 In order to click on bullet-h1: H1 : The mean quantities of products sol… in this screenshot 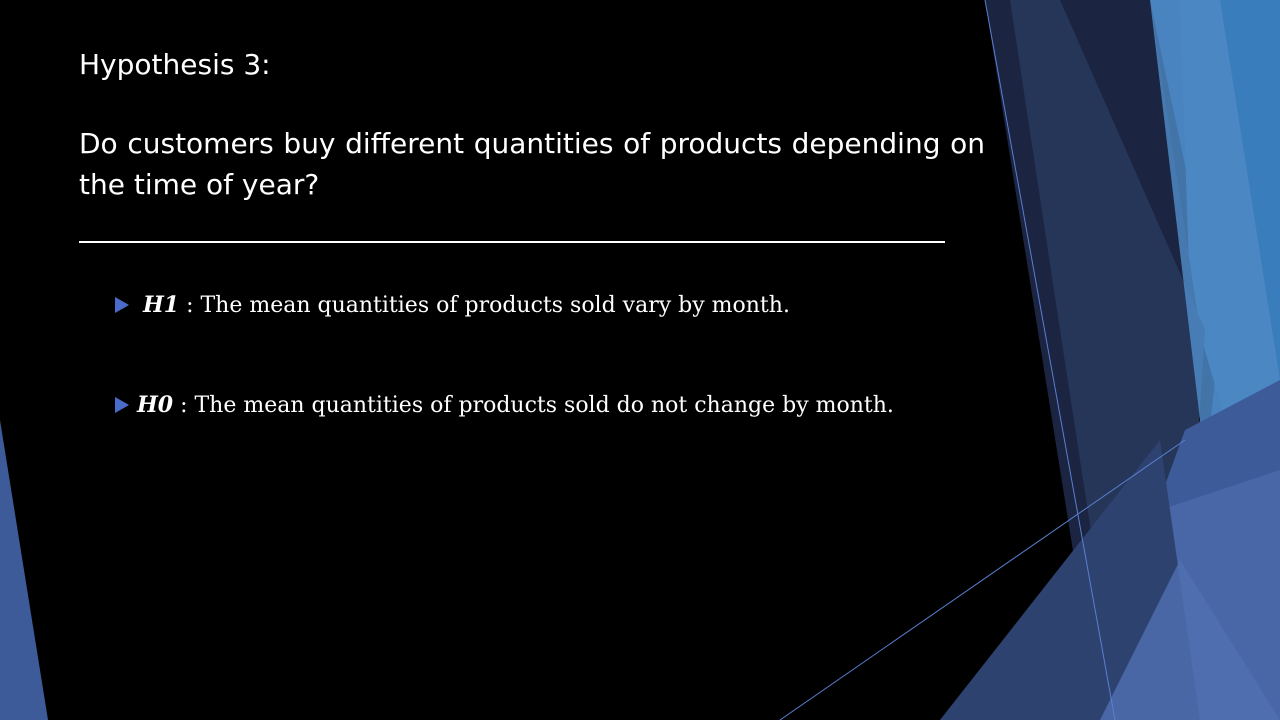, I will do `click(452, 305)`.